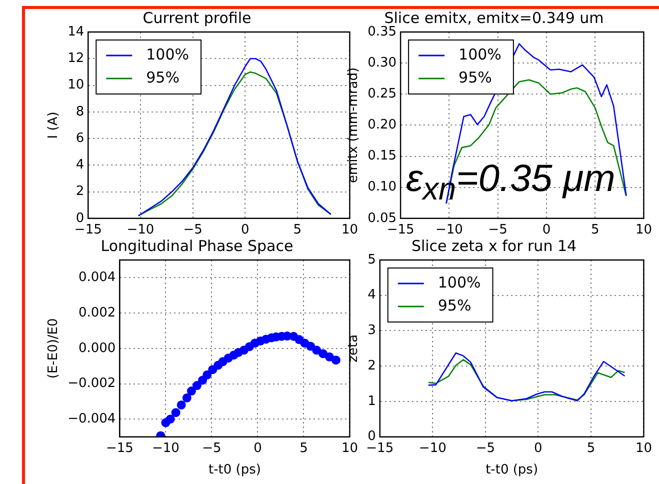  Describe the element at coordinates (80, 112) in the screenshot. I see `y-tick-label: 8` at that location.